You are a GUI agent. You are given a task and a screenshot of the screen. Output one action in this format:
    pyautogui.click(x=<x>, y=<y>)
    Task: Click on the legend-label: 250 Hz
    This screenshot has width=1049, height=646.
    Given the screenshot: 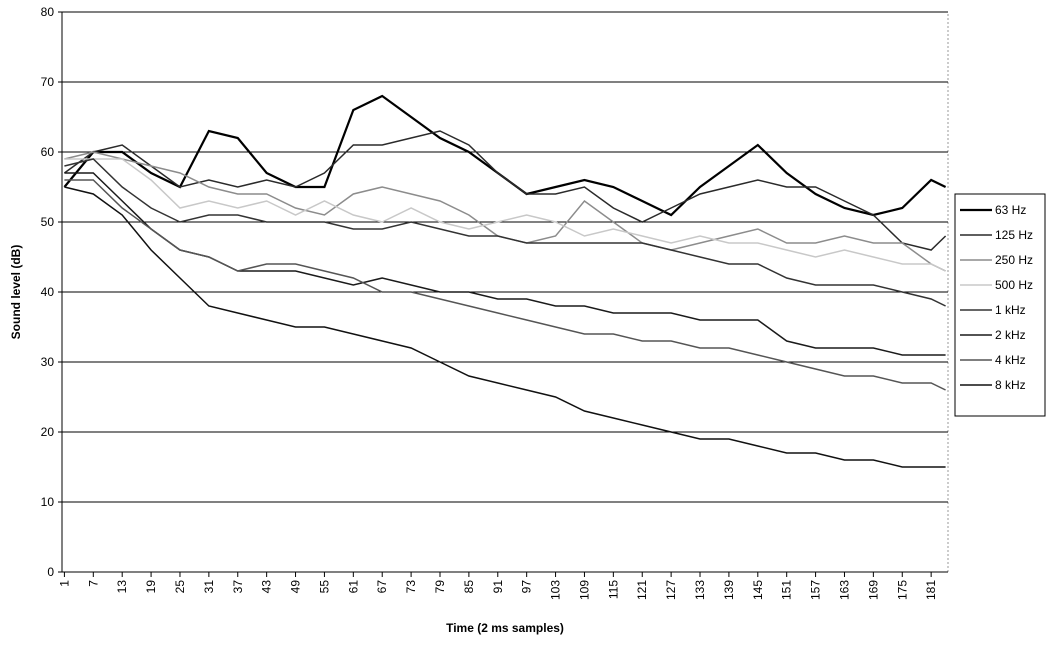 What is the action you would take?
    pyautogui.click(x=1014, y=260)
    